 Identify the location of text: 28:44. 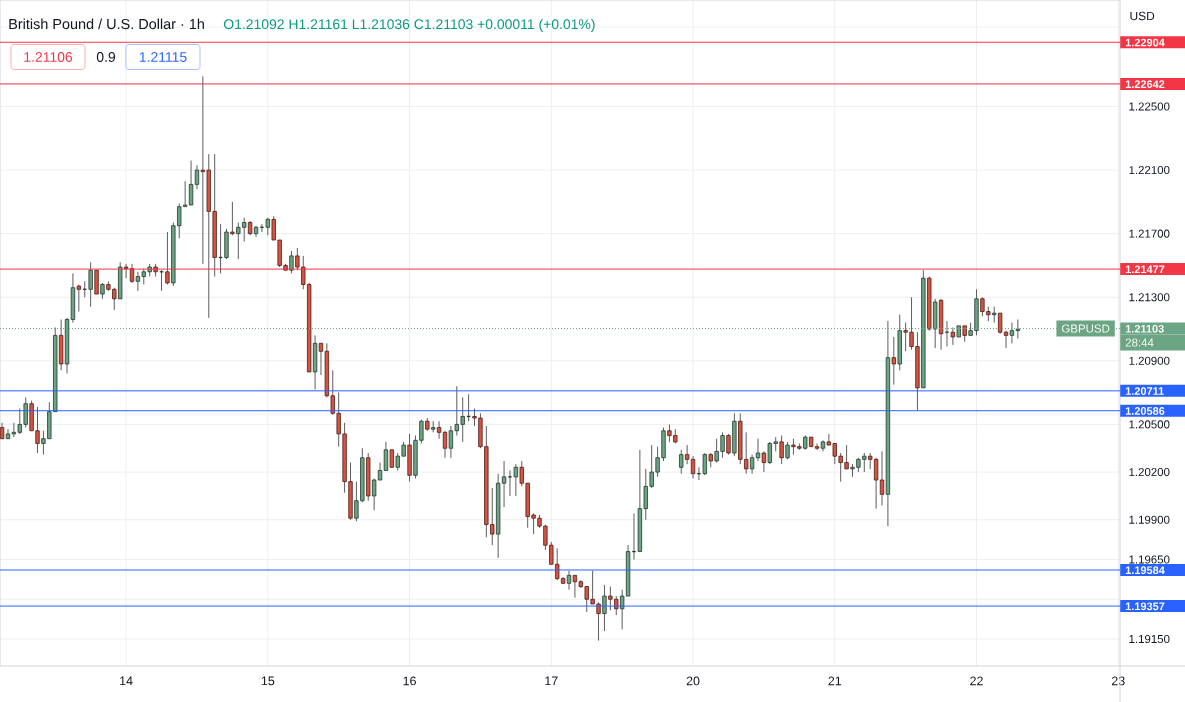
(1139, 342).